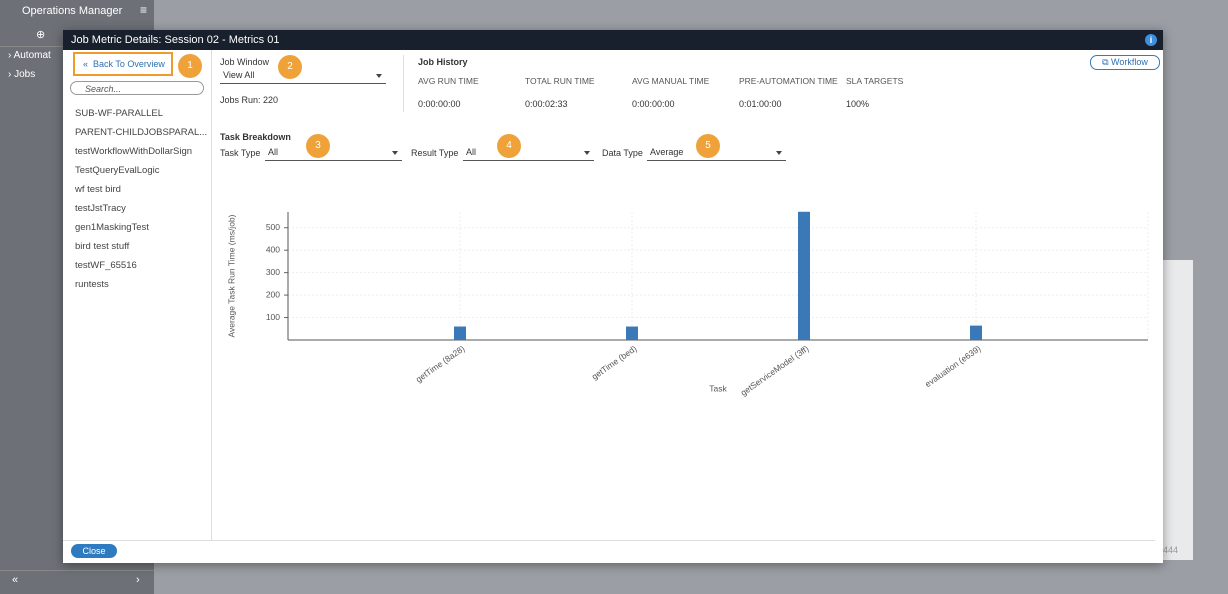  Describe the element at coordinates (239, 75) in the screenshot. I see `select-value: View All` at that location.